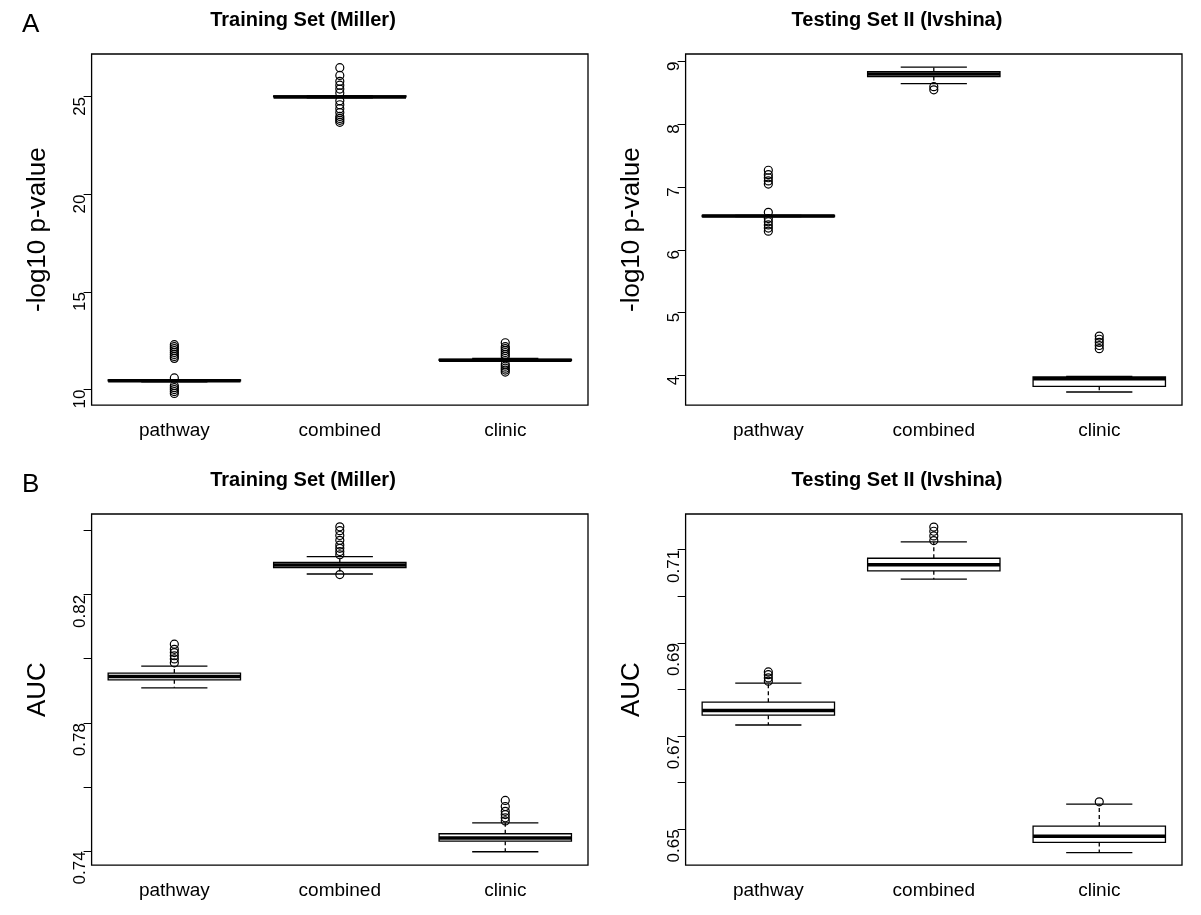 This screenshot has width=1201, height=915. Describe the element at coordinates (80, 106) in the screenshot. I see `y-tick-label: 25` at that location.